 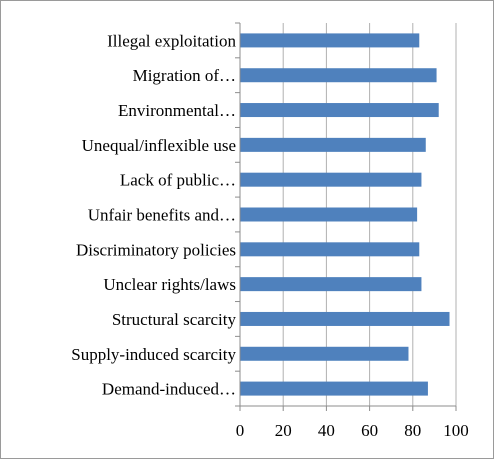 What do you see at coordinates (156, 249) in the screenshot?
I see `category-label: Discriminatory policies` at bounding box center [156, 249].